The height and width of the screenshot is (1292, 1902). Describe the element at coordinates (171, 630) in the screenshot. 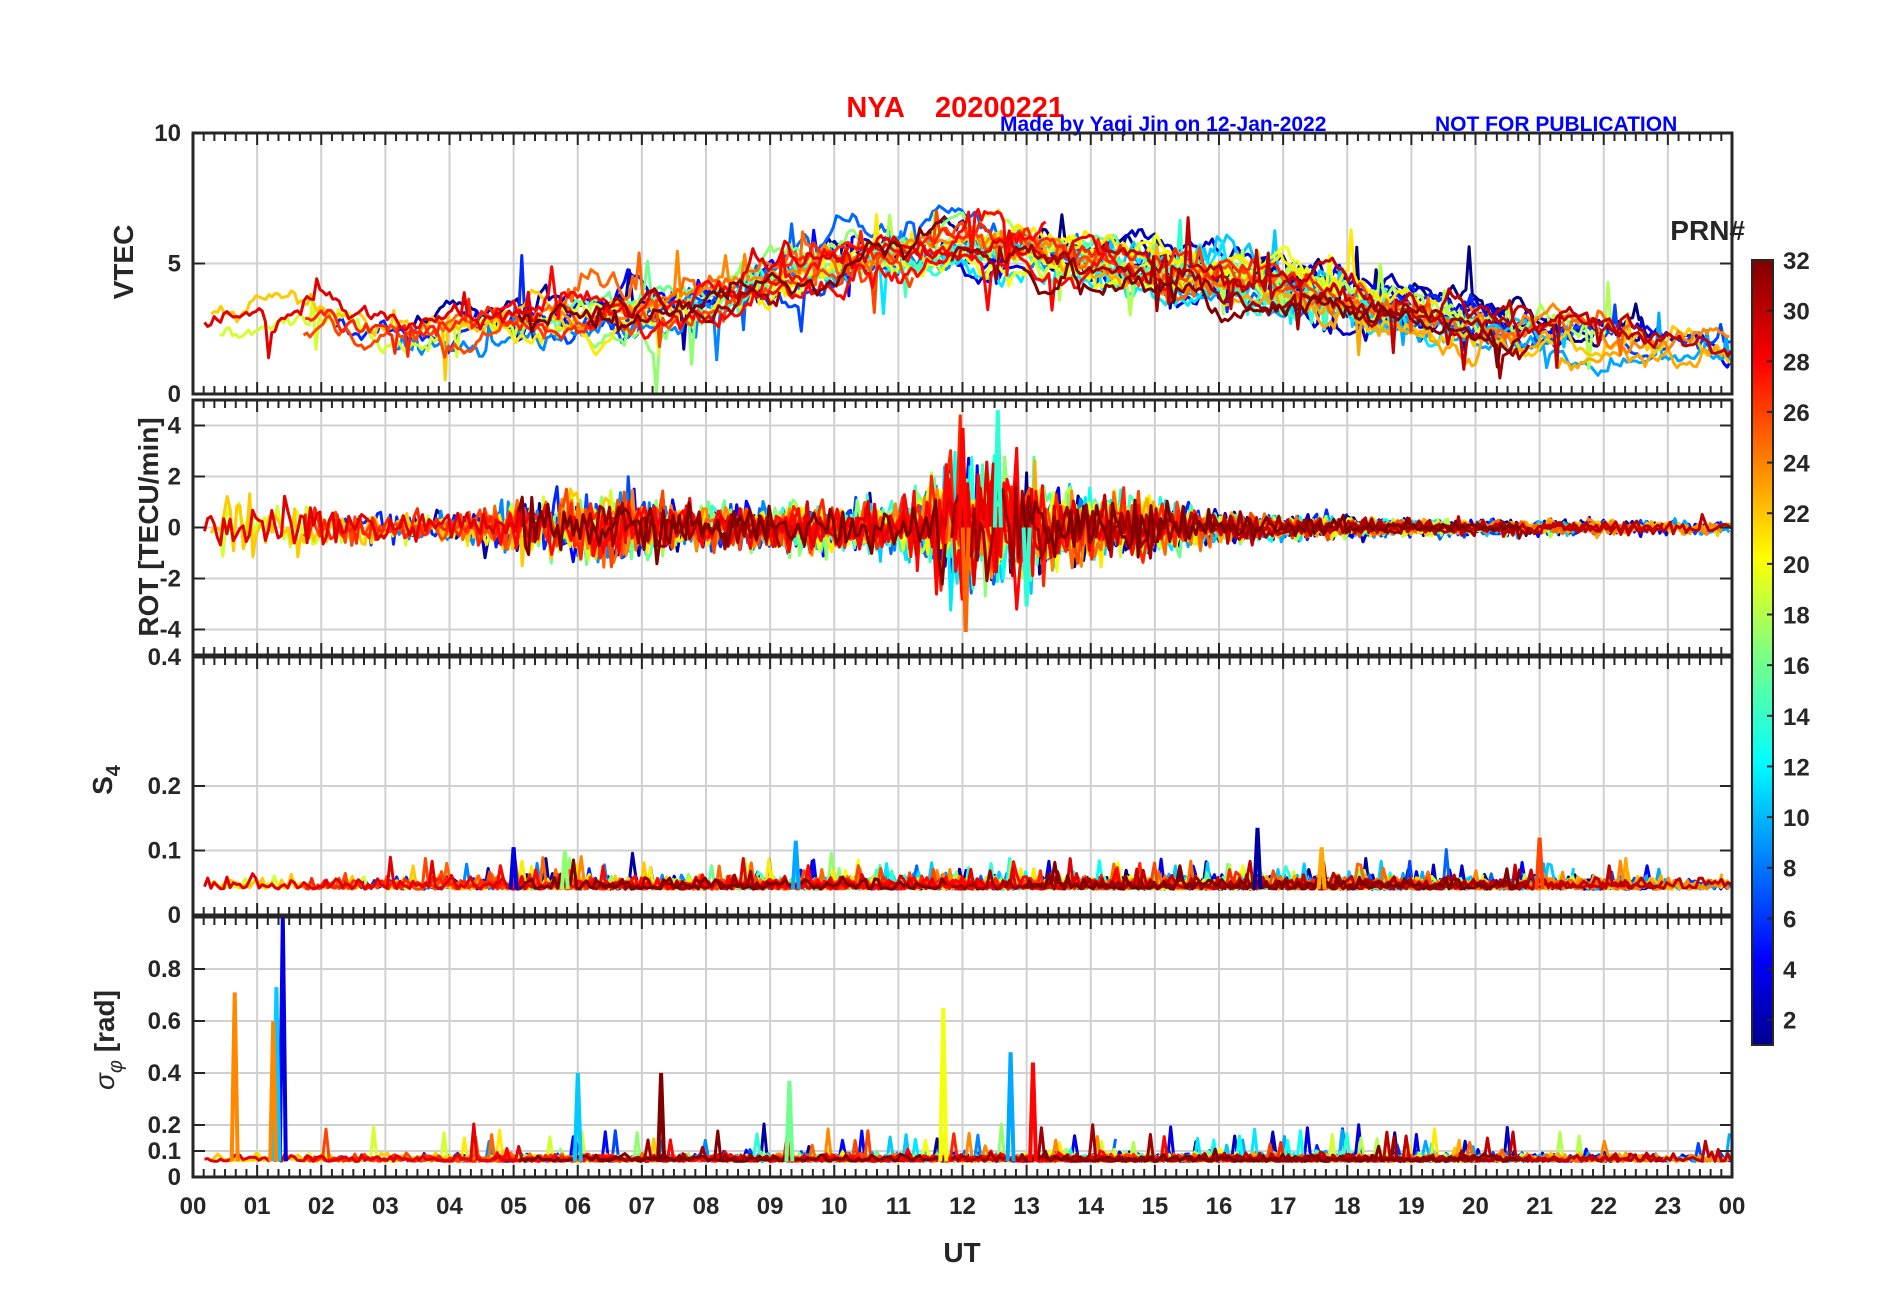

I see `y-tick-label: -4` at that location.